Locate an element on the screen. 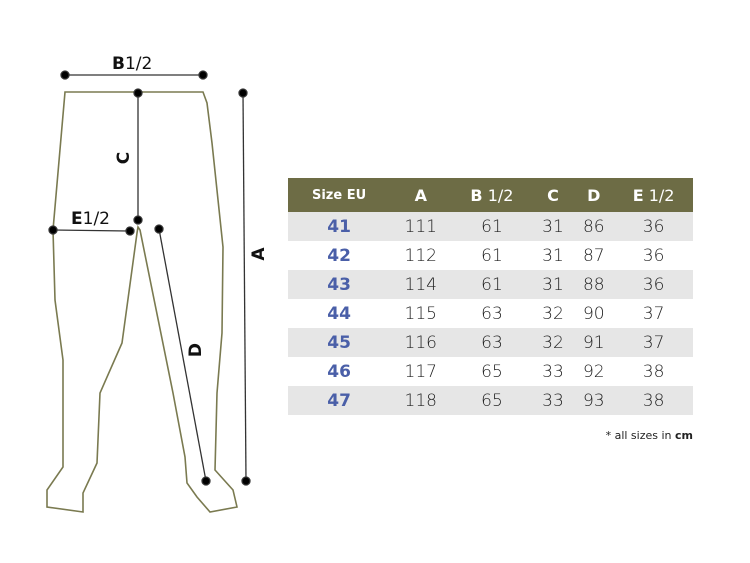 This screenshot has width=750, height=563. table-row: 44 115 63 32 90 37 is located at coordinates (490, 313).